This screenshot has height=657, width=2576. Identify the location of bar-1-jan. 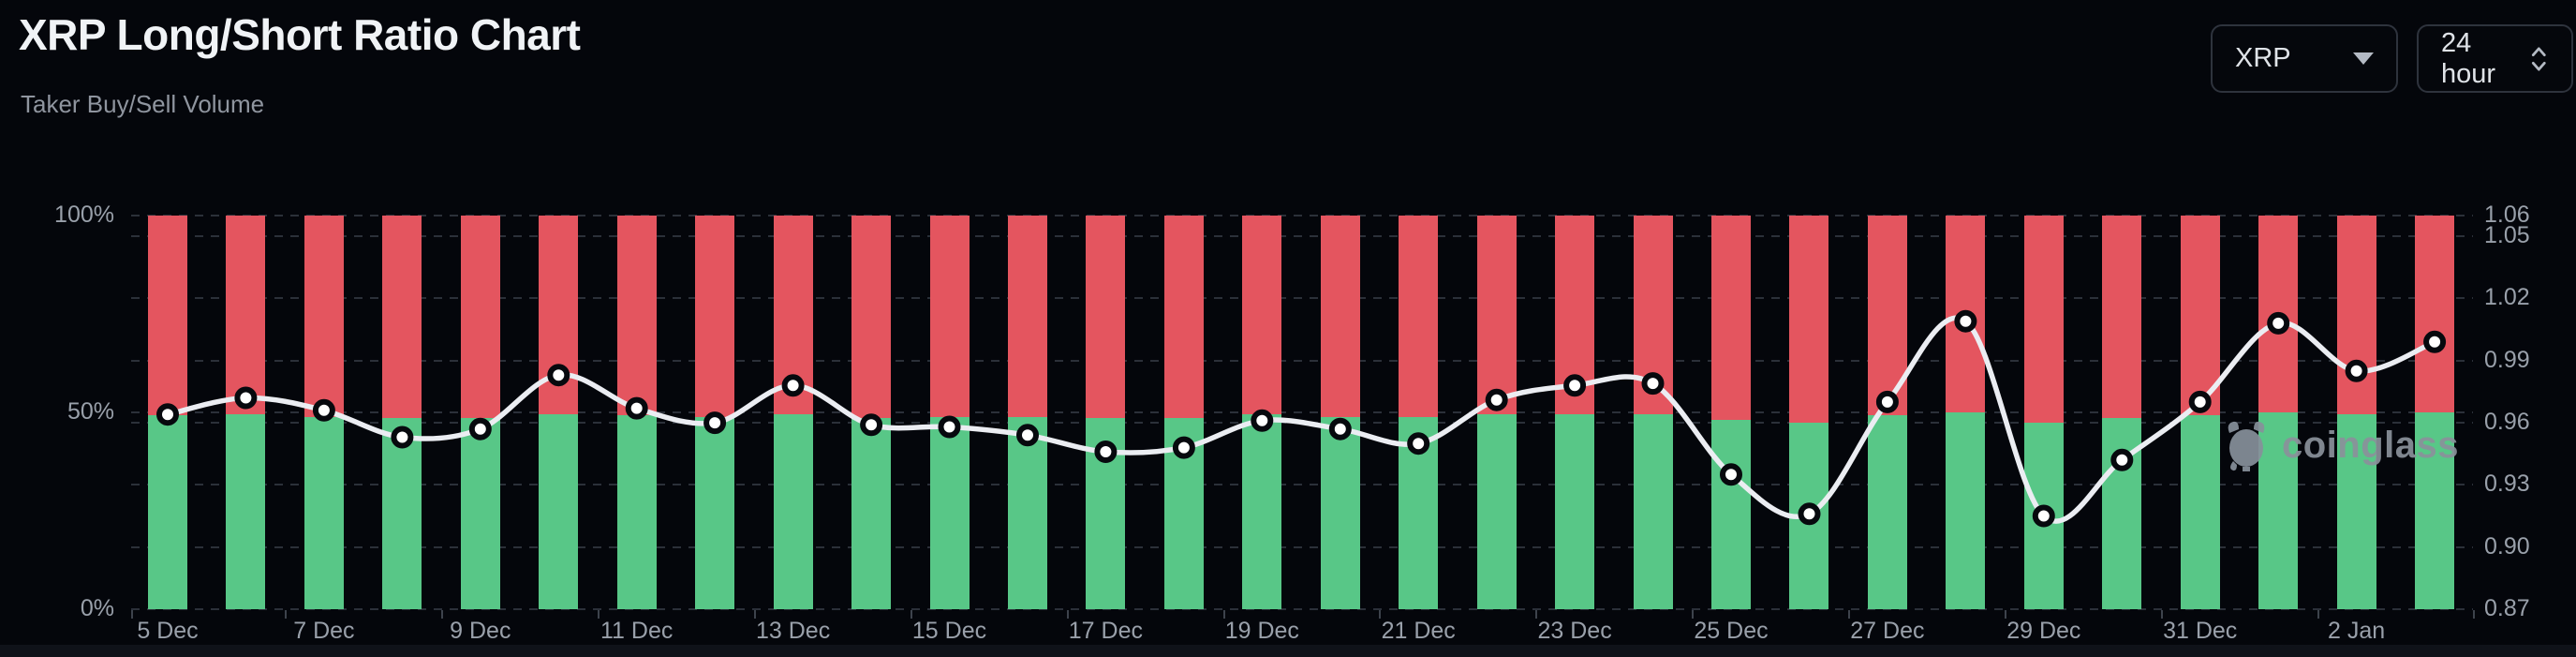
(2278, 412).